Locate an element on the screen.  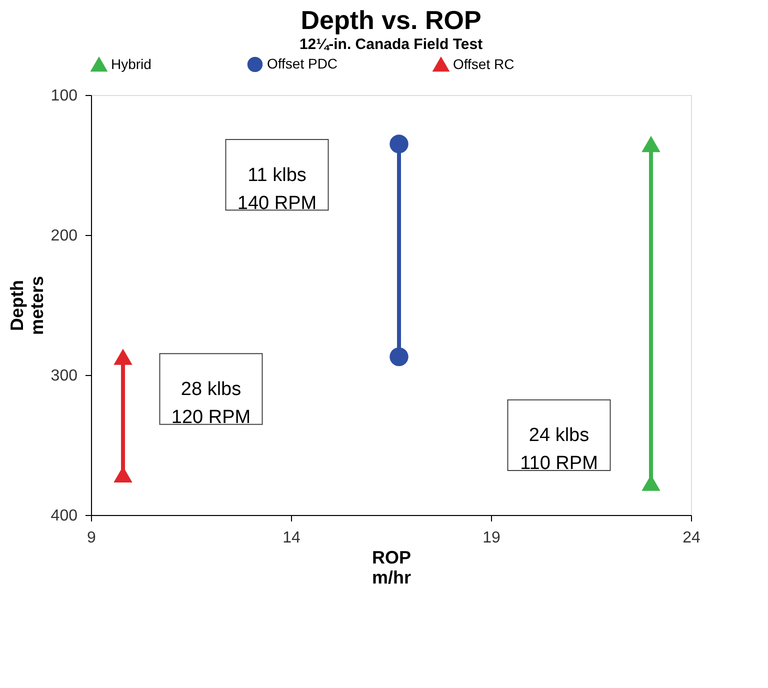
annotation: 11 klbs 140 RPM is located at coordinates (277, 189).